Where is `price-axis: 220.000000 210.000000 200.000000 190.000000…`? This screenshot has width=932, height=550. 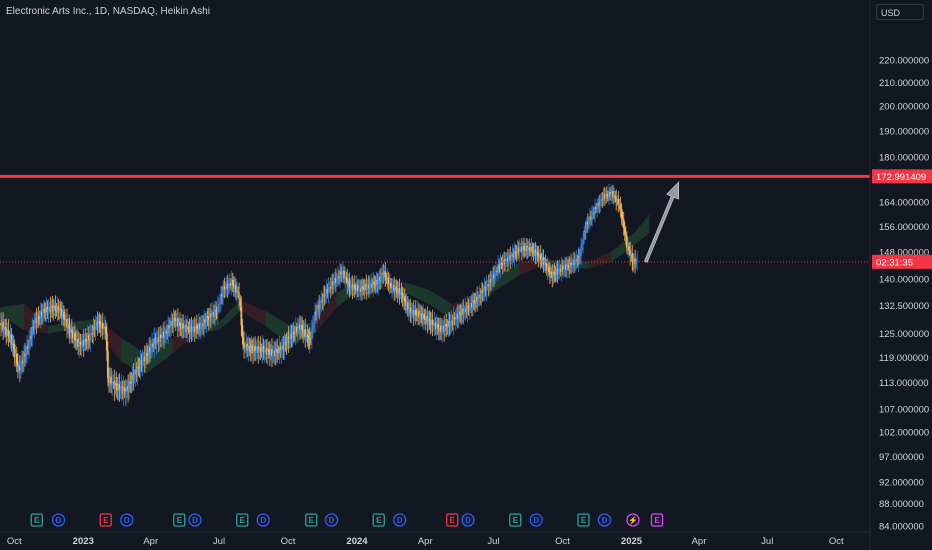
price-axis: 220.000000 210.000000 200.000000 190.000000… is located at coordinates (900, 275).